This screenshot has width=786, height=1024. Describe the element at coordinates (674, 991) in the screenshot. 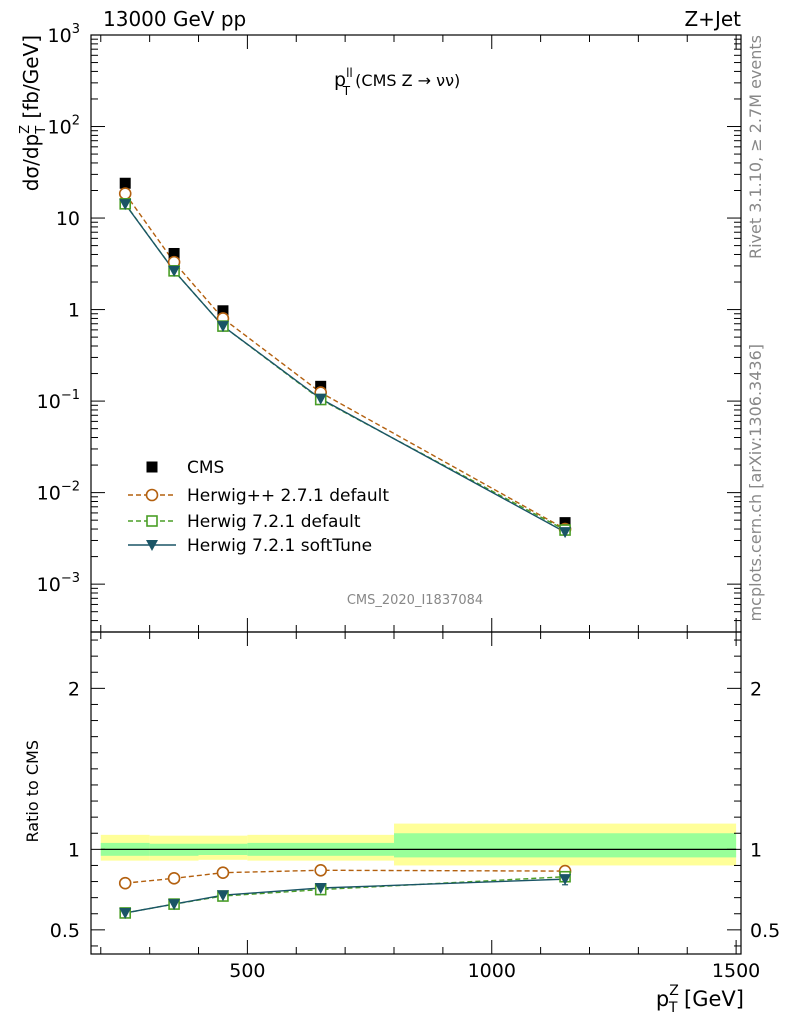

I see `xlabel-sup: Z` at that location.